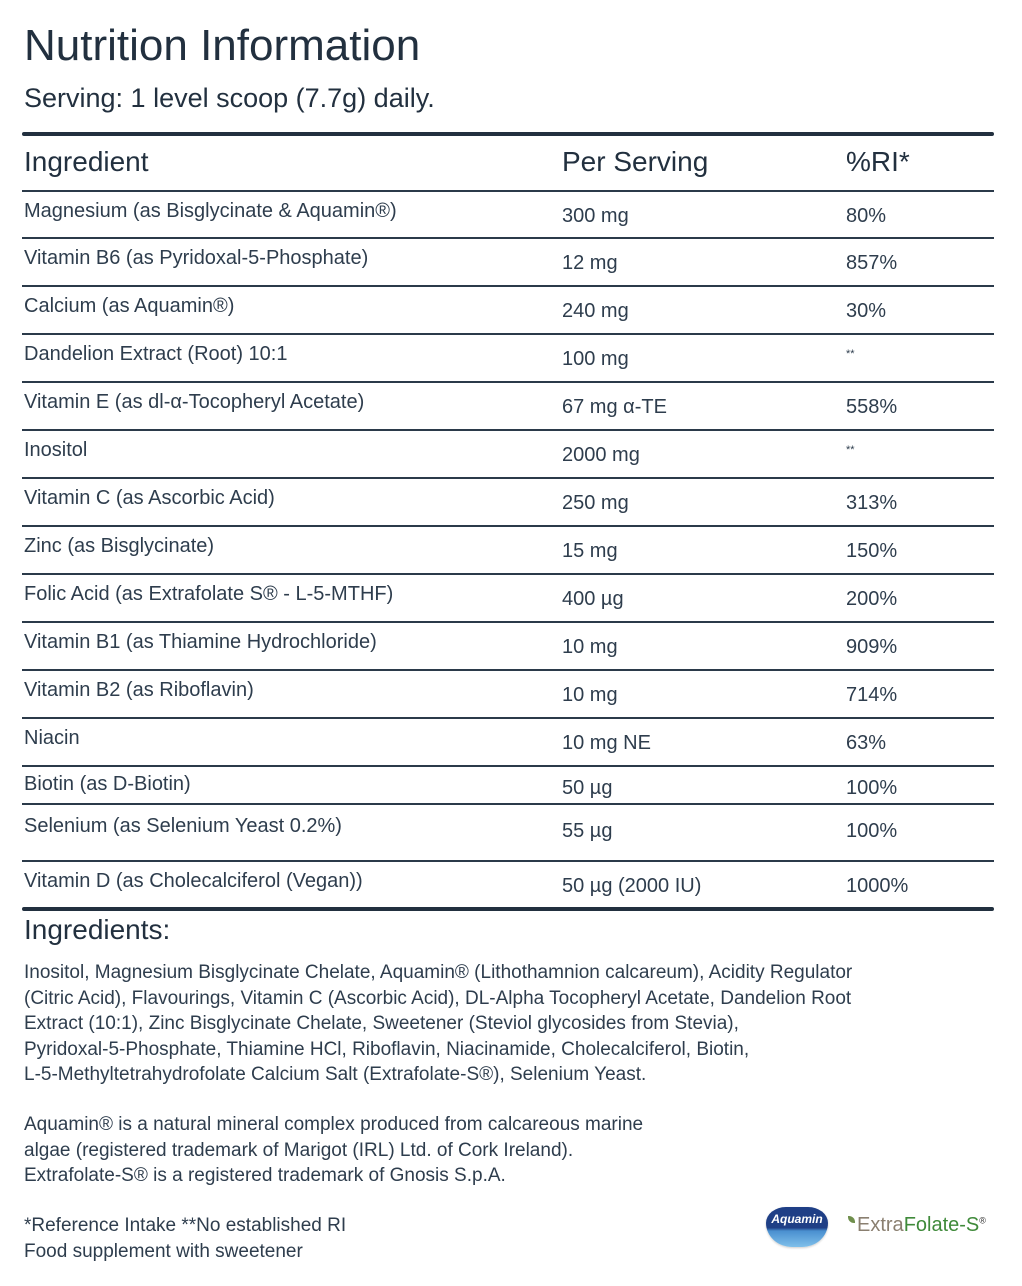 The height and width of the screenshot is (1286, 1022). What do you see at coordinates (590, 695) in the screenshot?
I see `per-serving-value: 10 mg` at bounding box center [590, 695].